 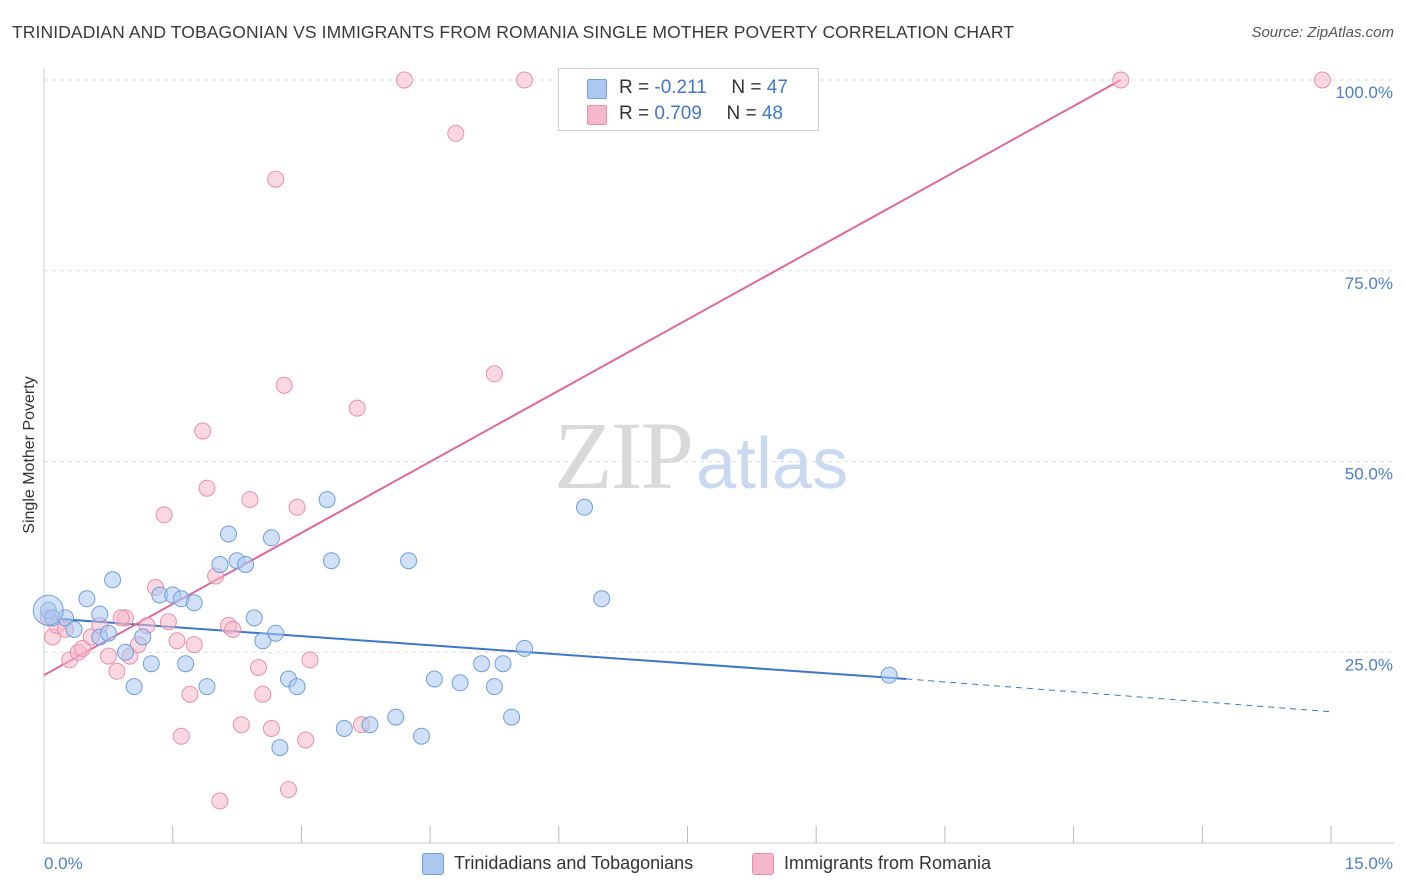 I want to click on legend-r-label: R =, so click(x=637, y=113).